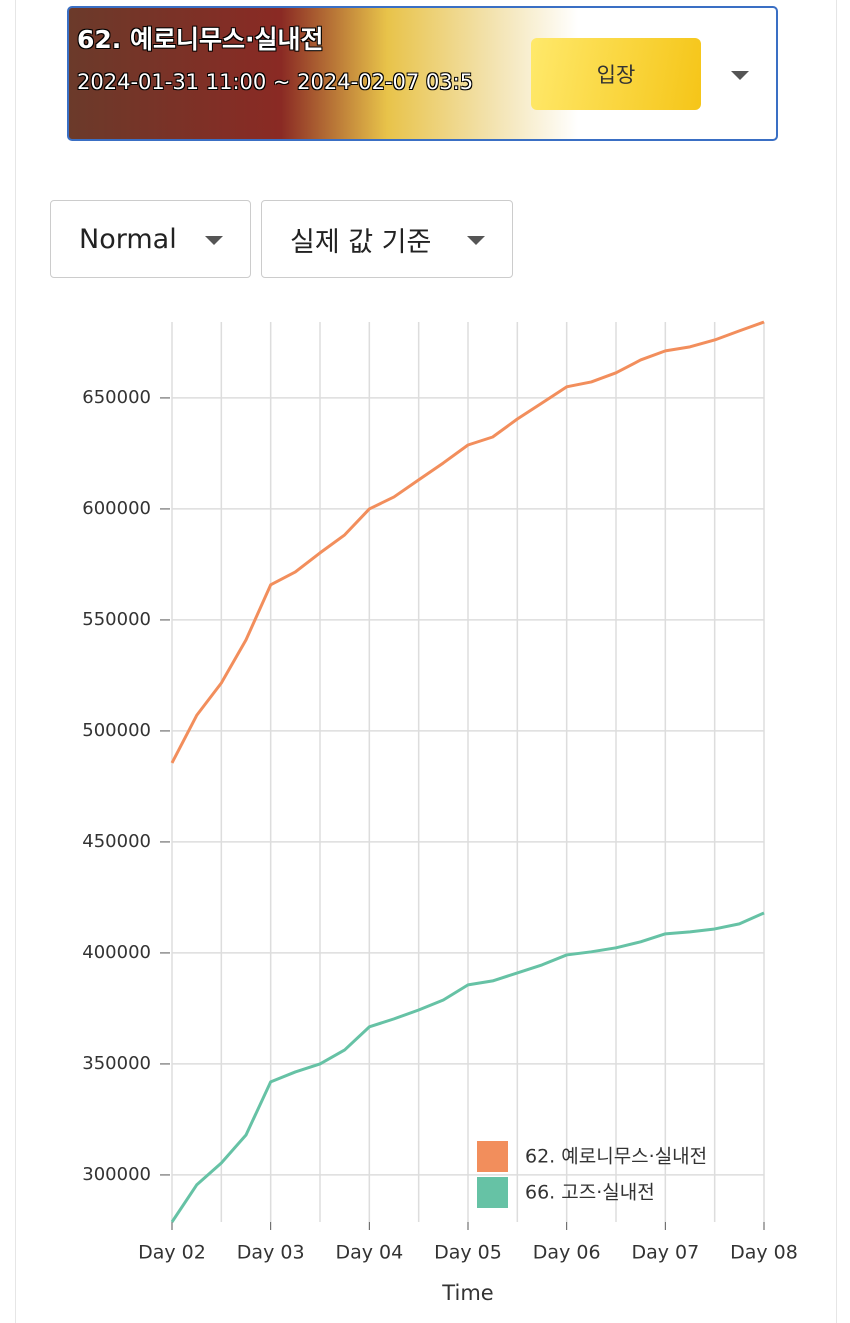  I want to click on event-title: 62. 예로니무스·실내전, so click(200, 39).